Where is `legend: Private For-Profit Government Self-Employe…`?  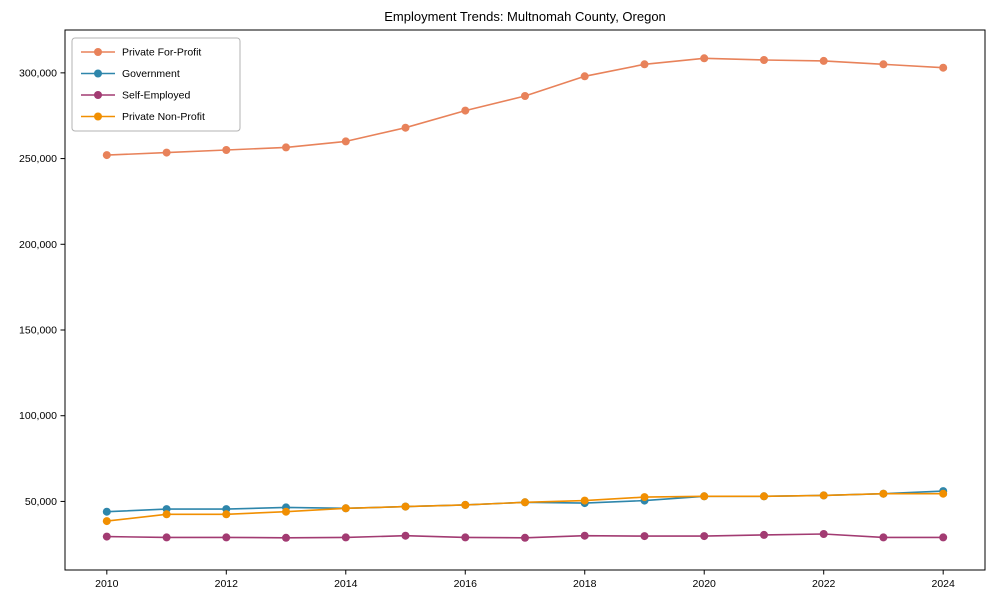
legend: Private For-Profit Government Self-Employe… is located at coordinates (156, 84).